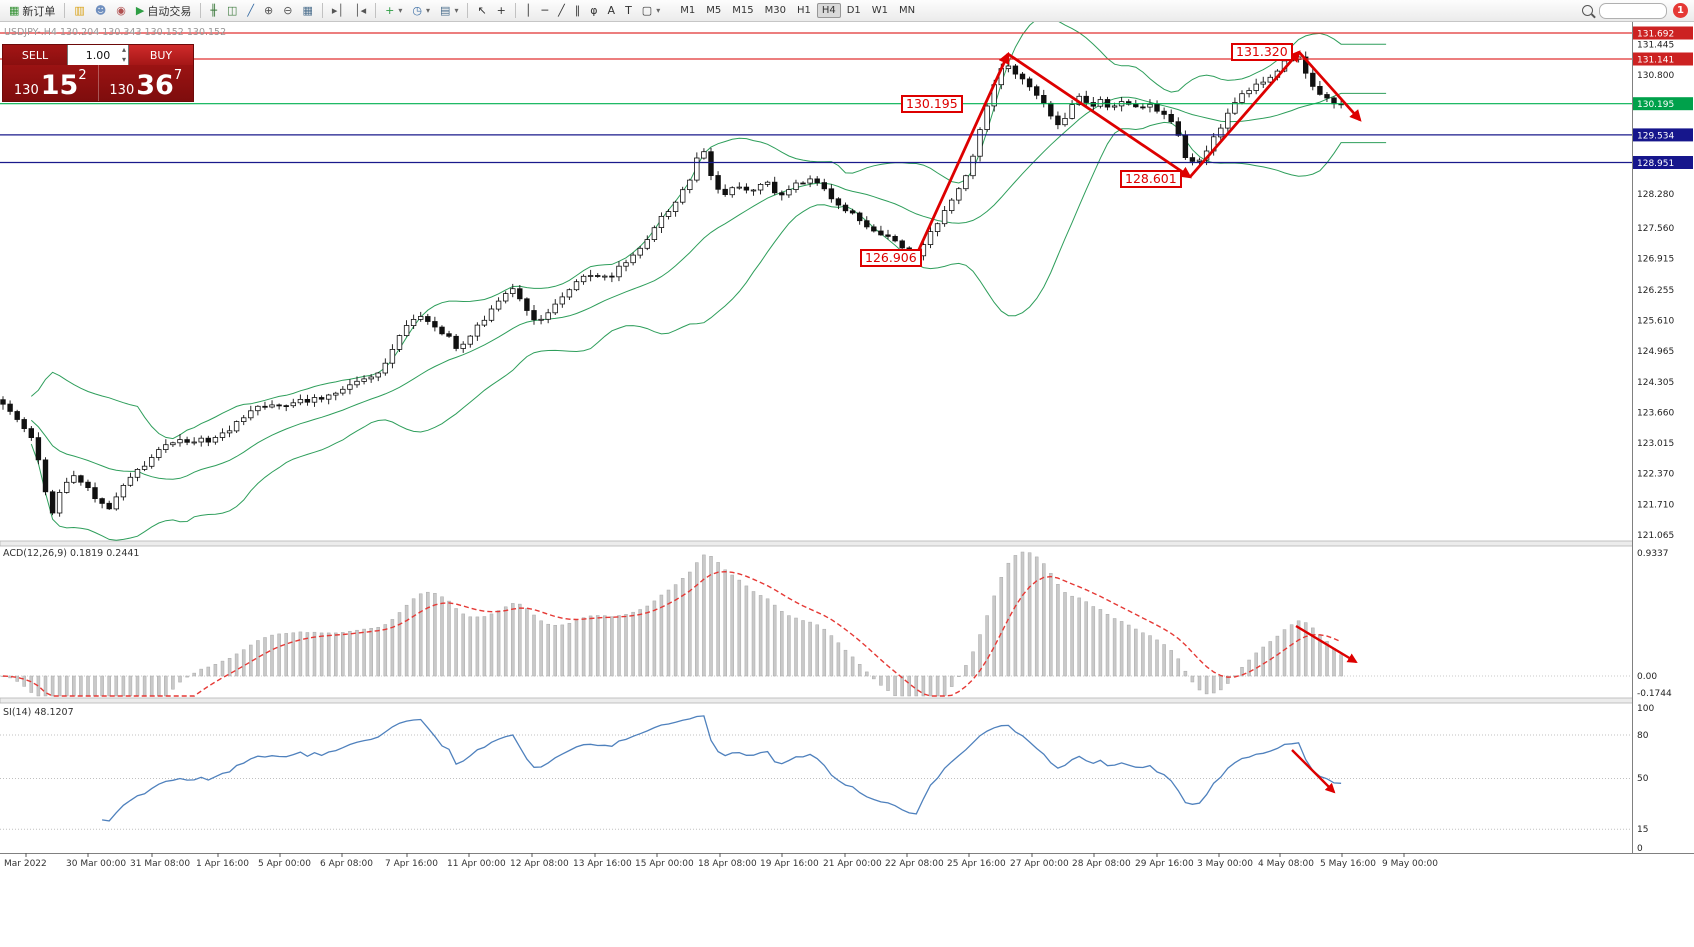 This screenshot has height=947, width=1694. What do you see at coordinates (51, 83) in the screenshot?
I see `sell-price-display: 130 15 2` at bounding box center [51, 83].